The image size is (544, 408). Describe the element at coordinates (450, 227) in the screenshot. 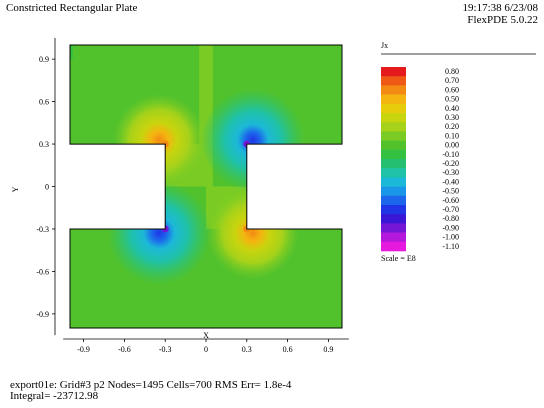

I see `legend-label: -0.90` at that location.